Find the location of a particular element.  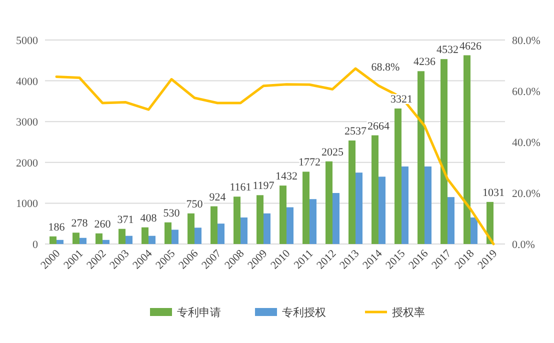

x-tick-label: 2001 is located at coordinates (74, 260).